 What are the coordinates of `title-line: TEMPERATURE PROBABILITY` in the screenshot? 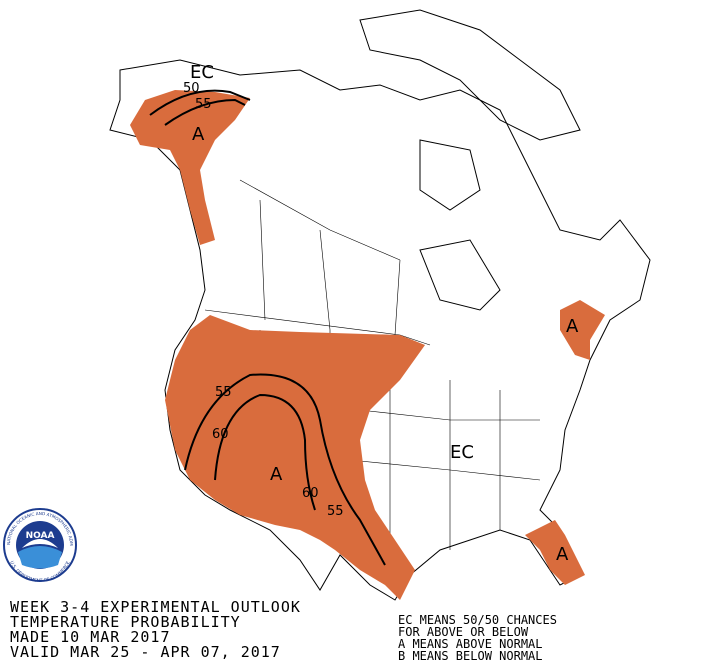 It's located at (125, 622).